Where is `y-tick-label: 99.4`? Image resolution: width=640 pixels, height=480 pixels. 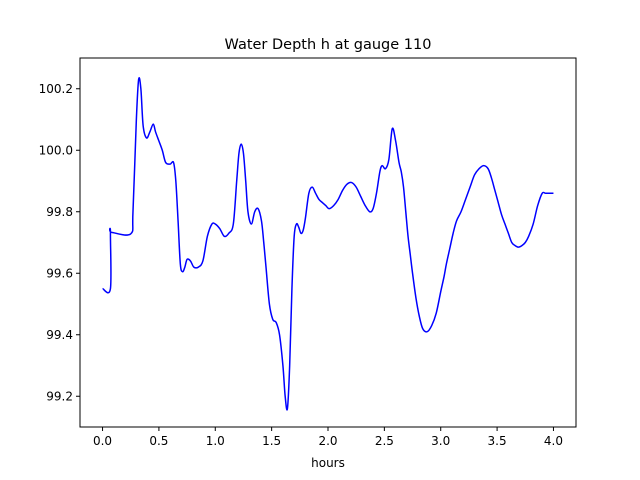 y-tick-label: 99.4 is located at coordinates (59, 335).